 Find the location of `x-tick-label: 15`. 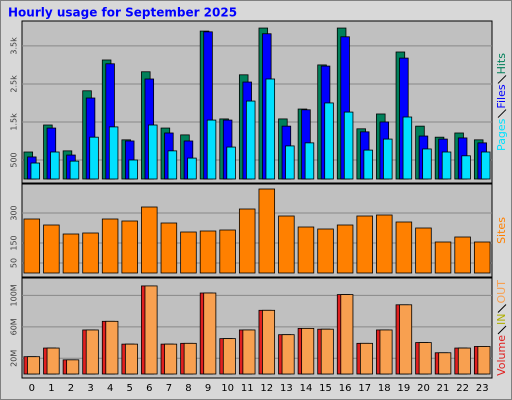

x-tick-label: 15 is located at coordinates (325, 388).